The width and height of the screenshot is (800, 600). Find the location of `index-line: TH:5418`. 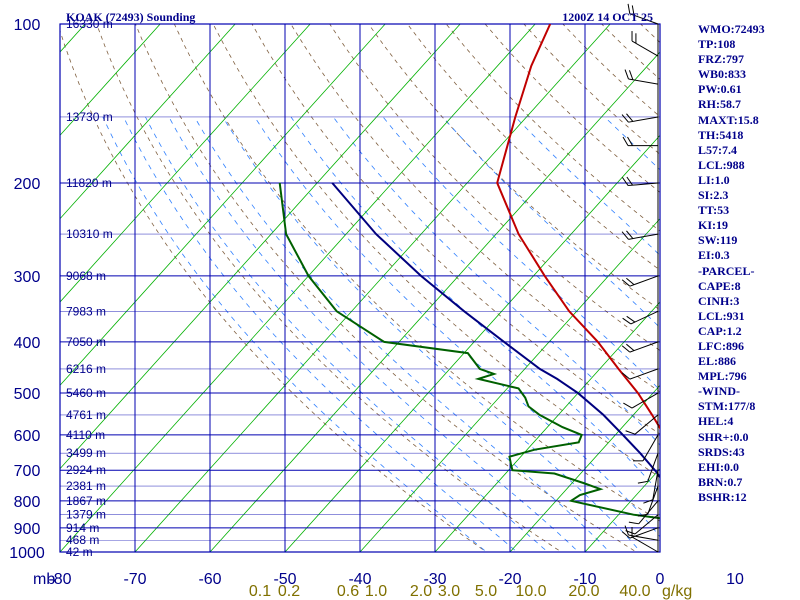

index-line: TH:5418 is located at coordinates (721, 134).